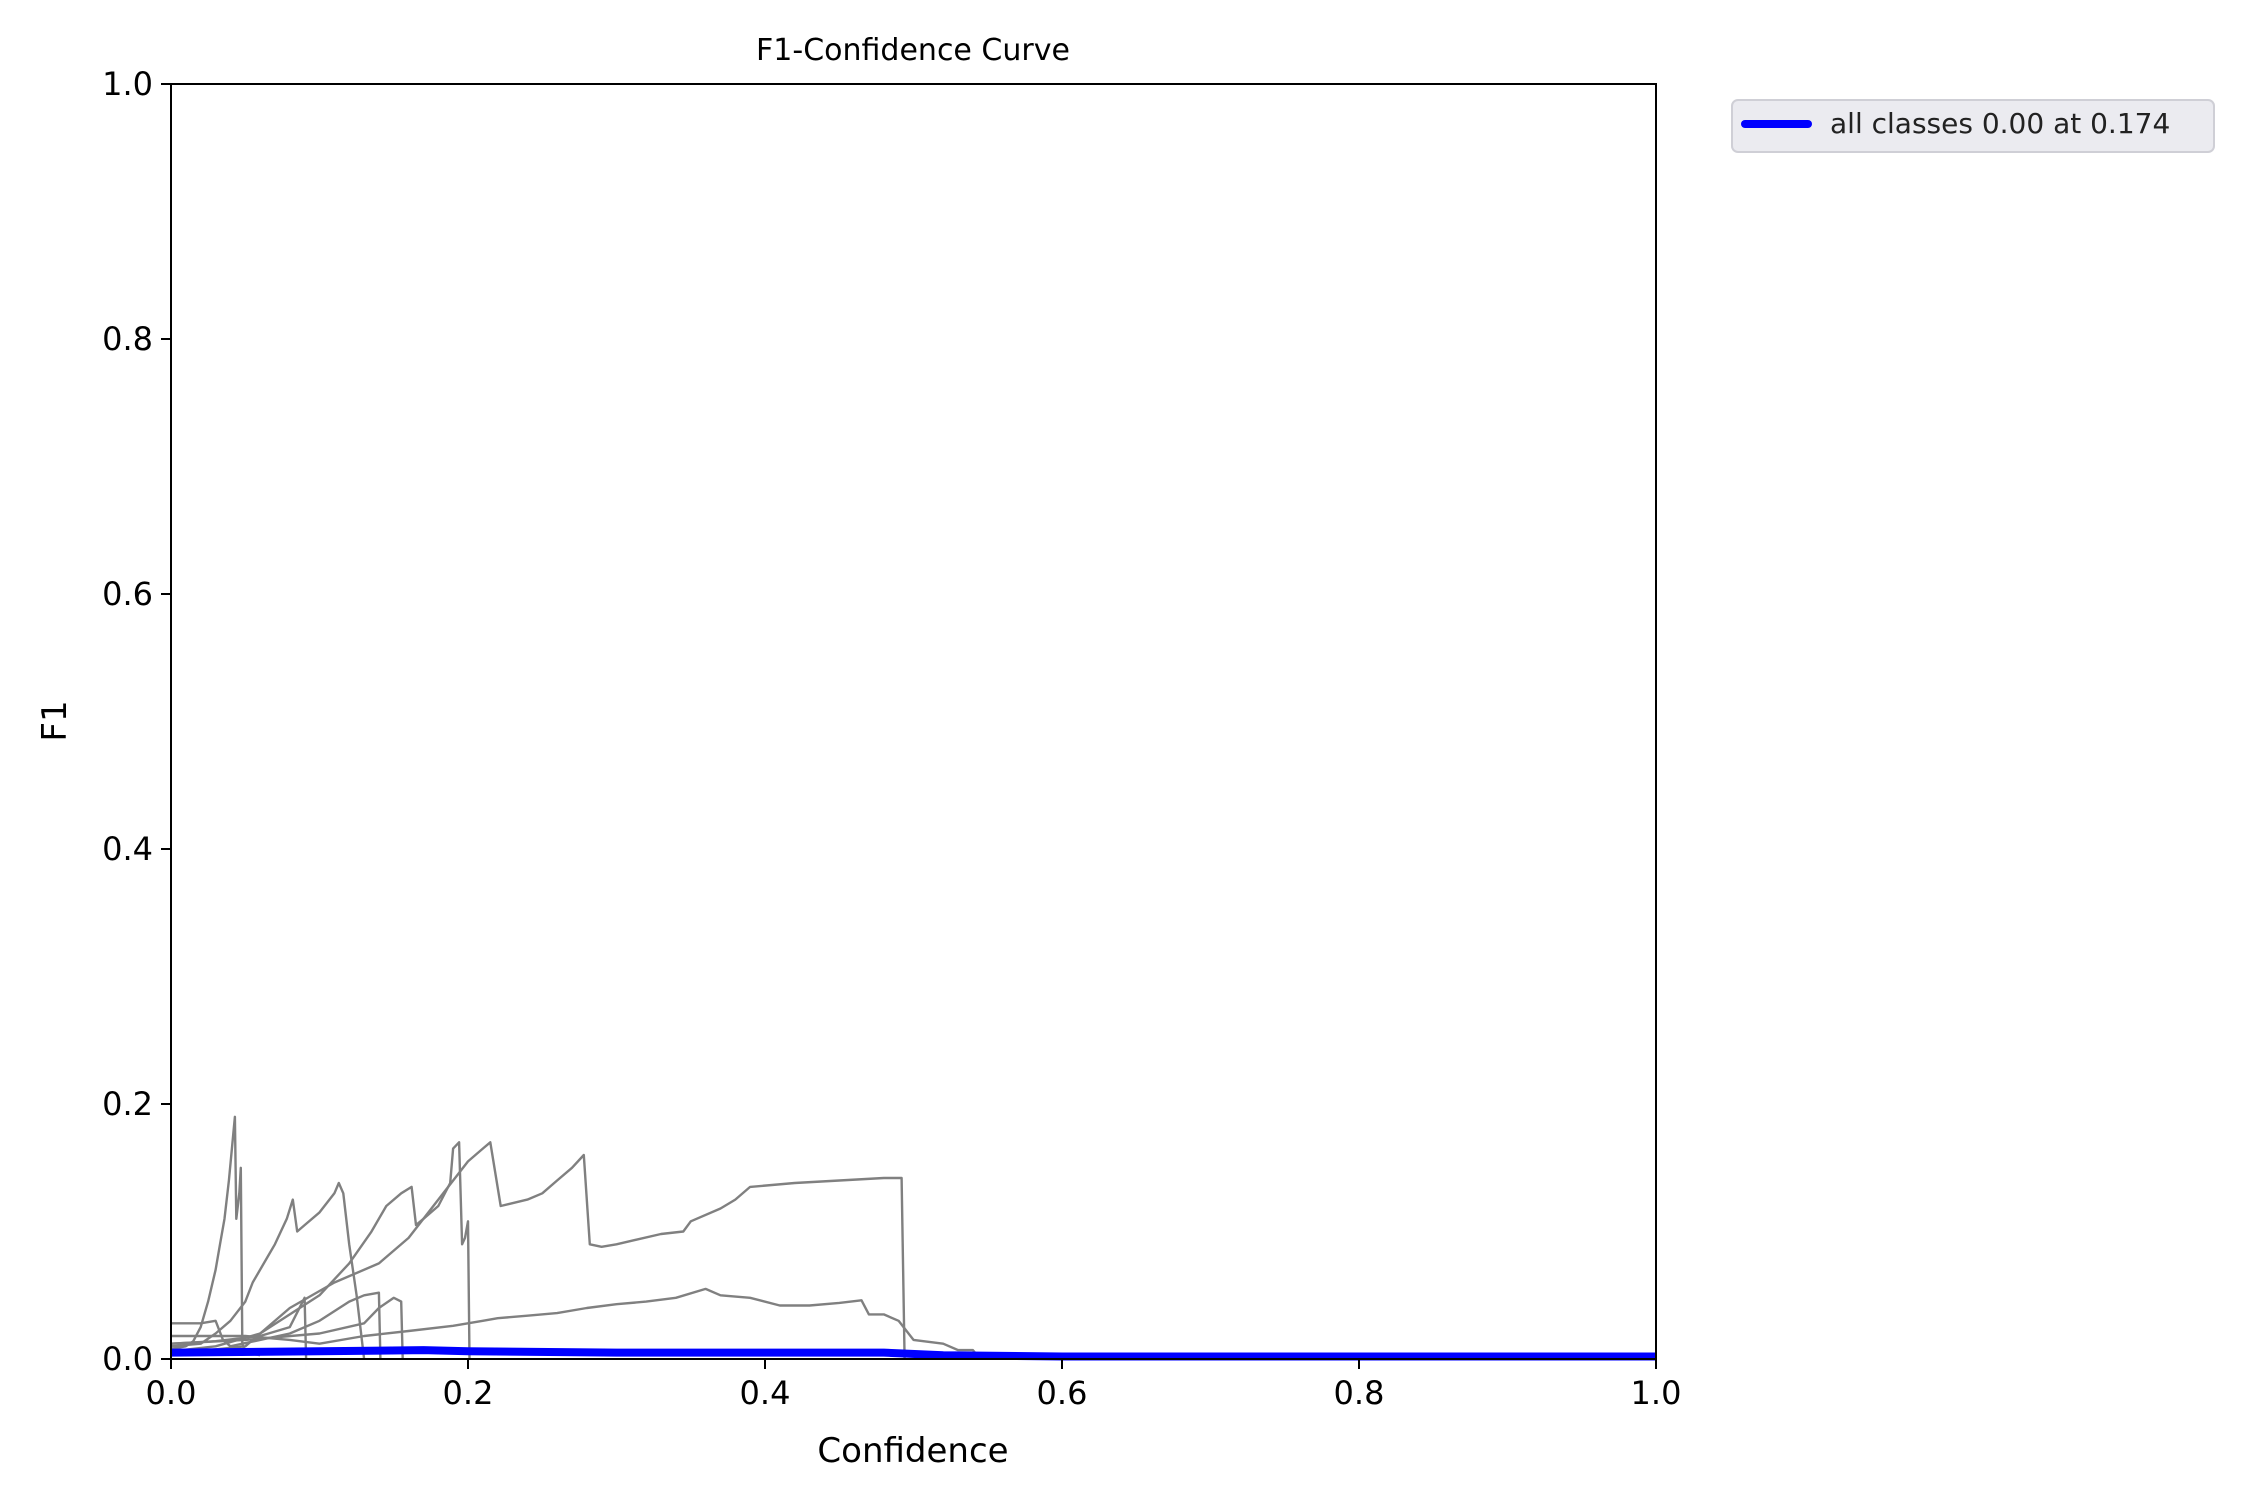  I want to click on y-tick-label: 0.8, so click(127, 339).